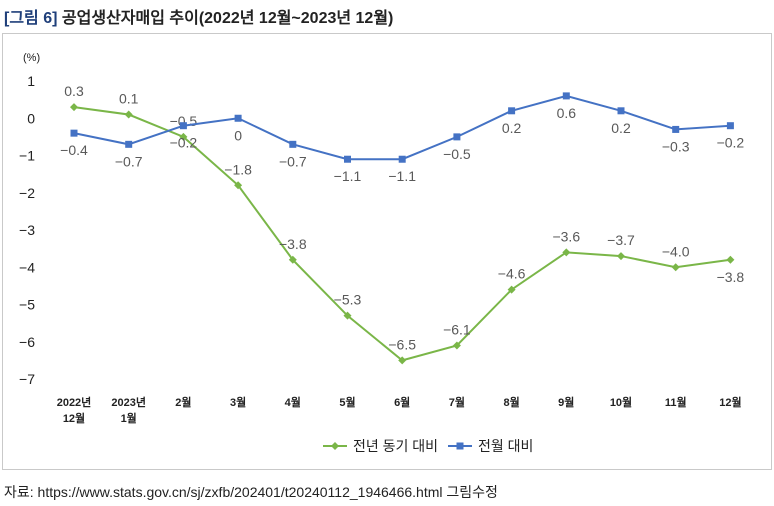 The image size is (774, 506). What do you see at coordinates (74, 402) in the screenshot?
I see `x-tick-label: 2022년` at bounding box center [74, 402].